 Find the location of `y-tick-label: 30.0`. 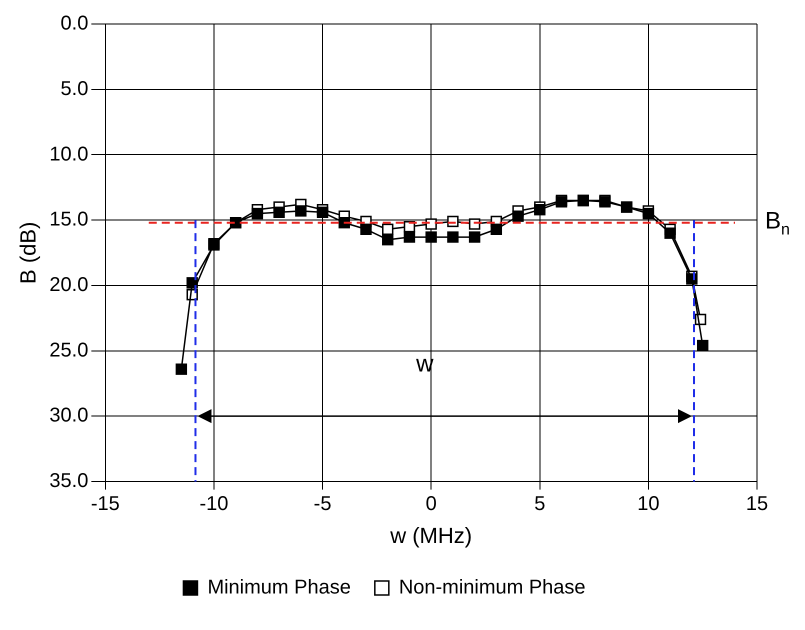

y-tick-label: 30.0 is located at coordinates (68, 415).